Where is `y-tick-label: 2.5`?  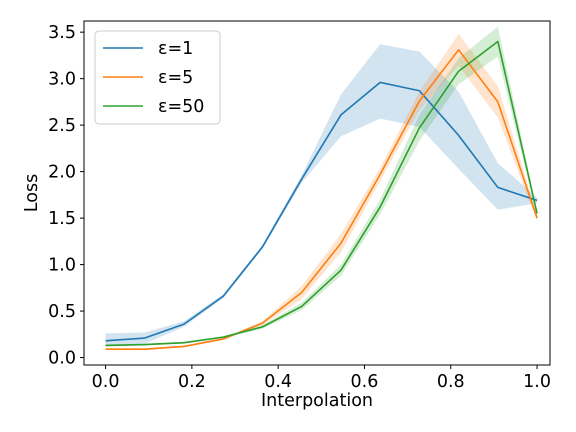
y-tick-label: 2.5 is located at coordinates (62, 126).